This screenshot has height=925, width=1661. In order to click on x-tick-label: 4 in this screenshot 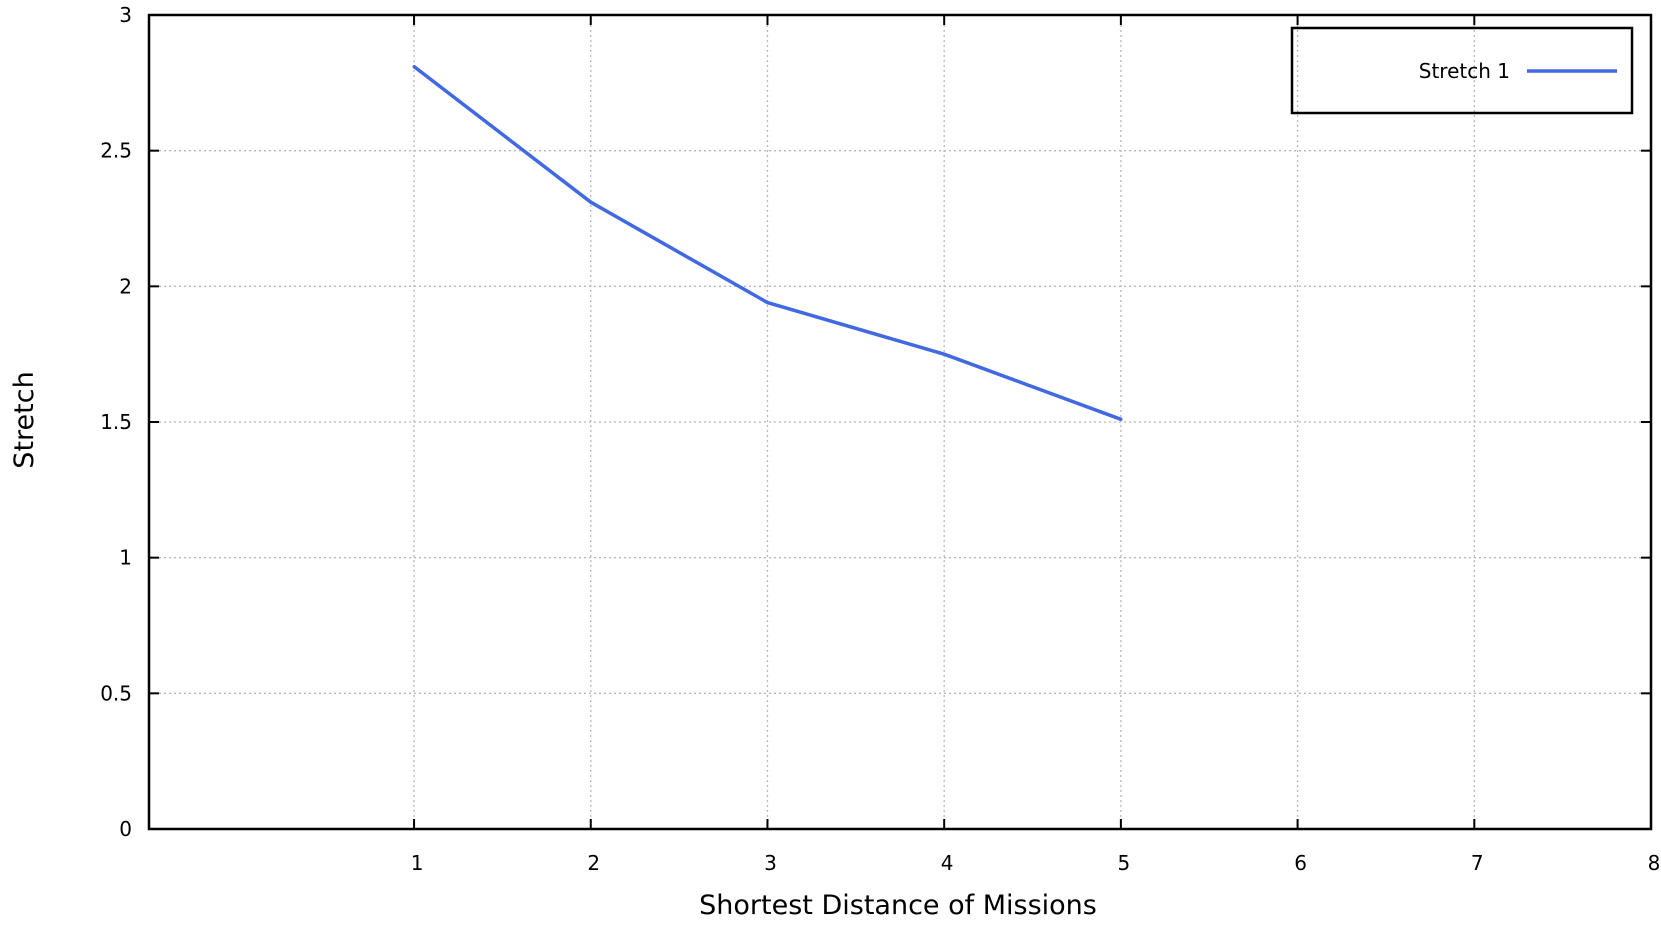, I will do `click(947, 863)`.